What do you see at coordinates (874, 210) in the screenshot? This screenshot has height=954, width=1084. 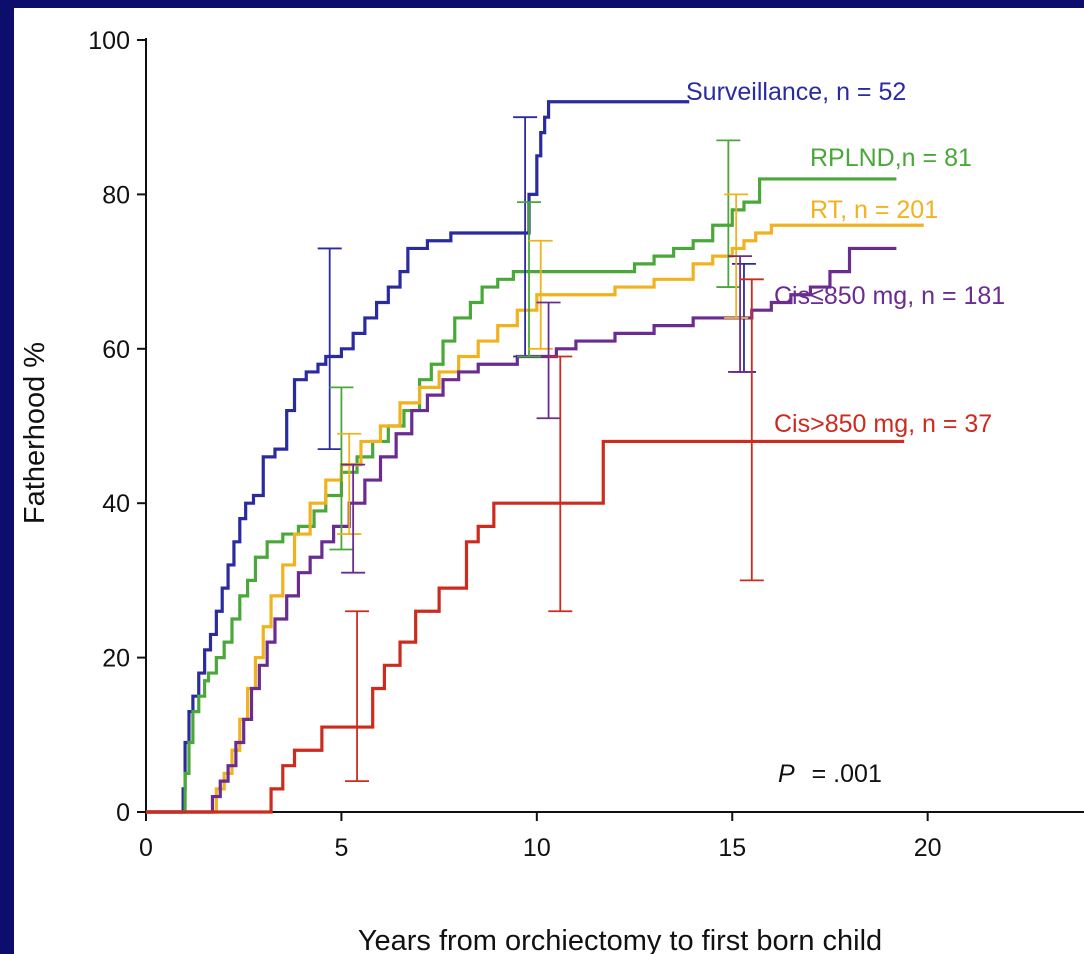 I see `series-label-2: RT, n = 201` at bounding box center [874, 210].